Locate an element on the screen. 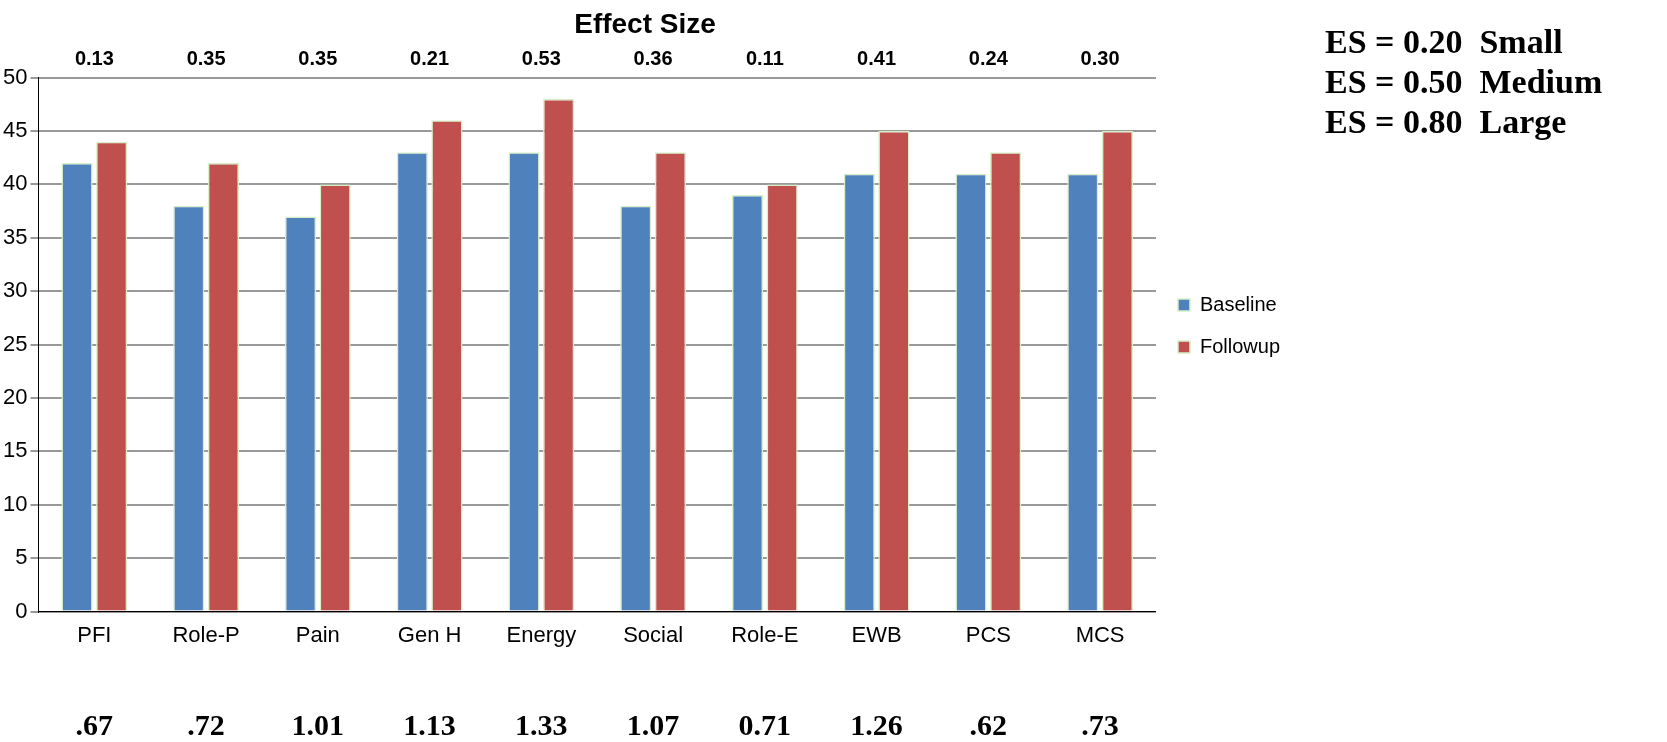 This screenshot has height=742, width=1667. y-tick-label: 35 is located at coordinates (15, 236).